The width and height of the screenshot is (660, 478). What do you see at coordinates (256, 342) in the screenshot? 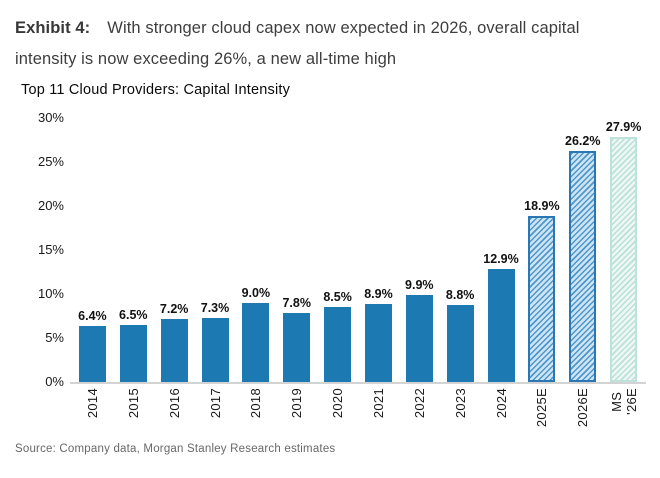
I see `bar-2018` at bounding box center [256, 342].